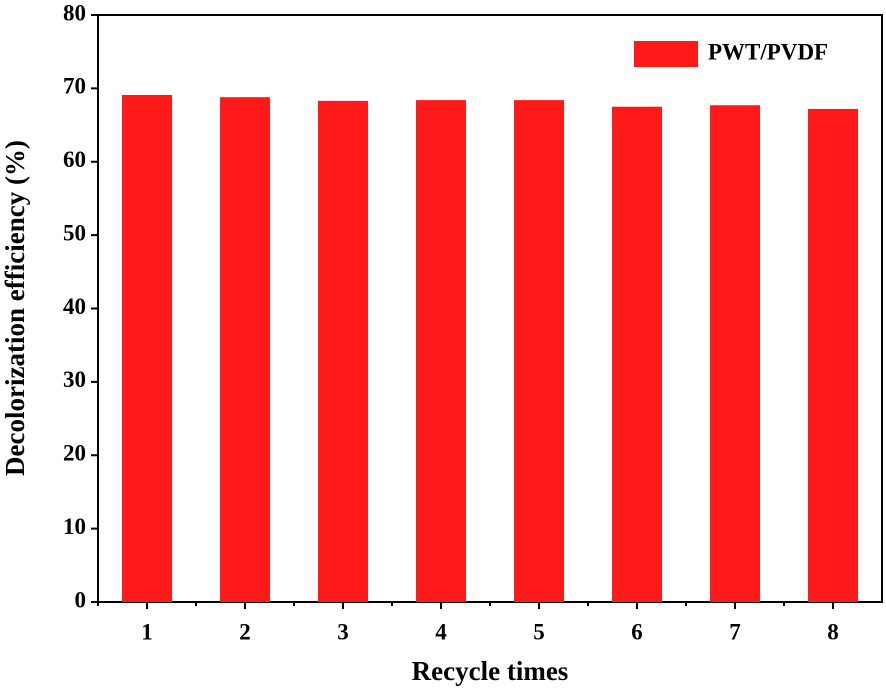 The width and height of the screenshot is (886, 695). I want to click on y-tick-label: 60, so click(74, 159).